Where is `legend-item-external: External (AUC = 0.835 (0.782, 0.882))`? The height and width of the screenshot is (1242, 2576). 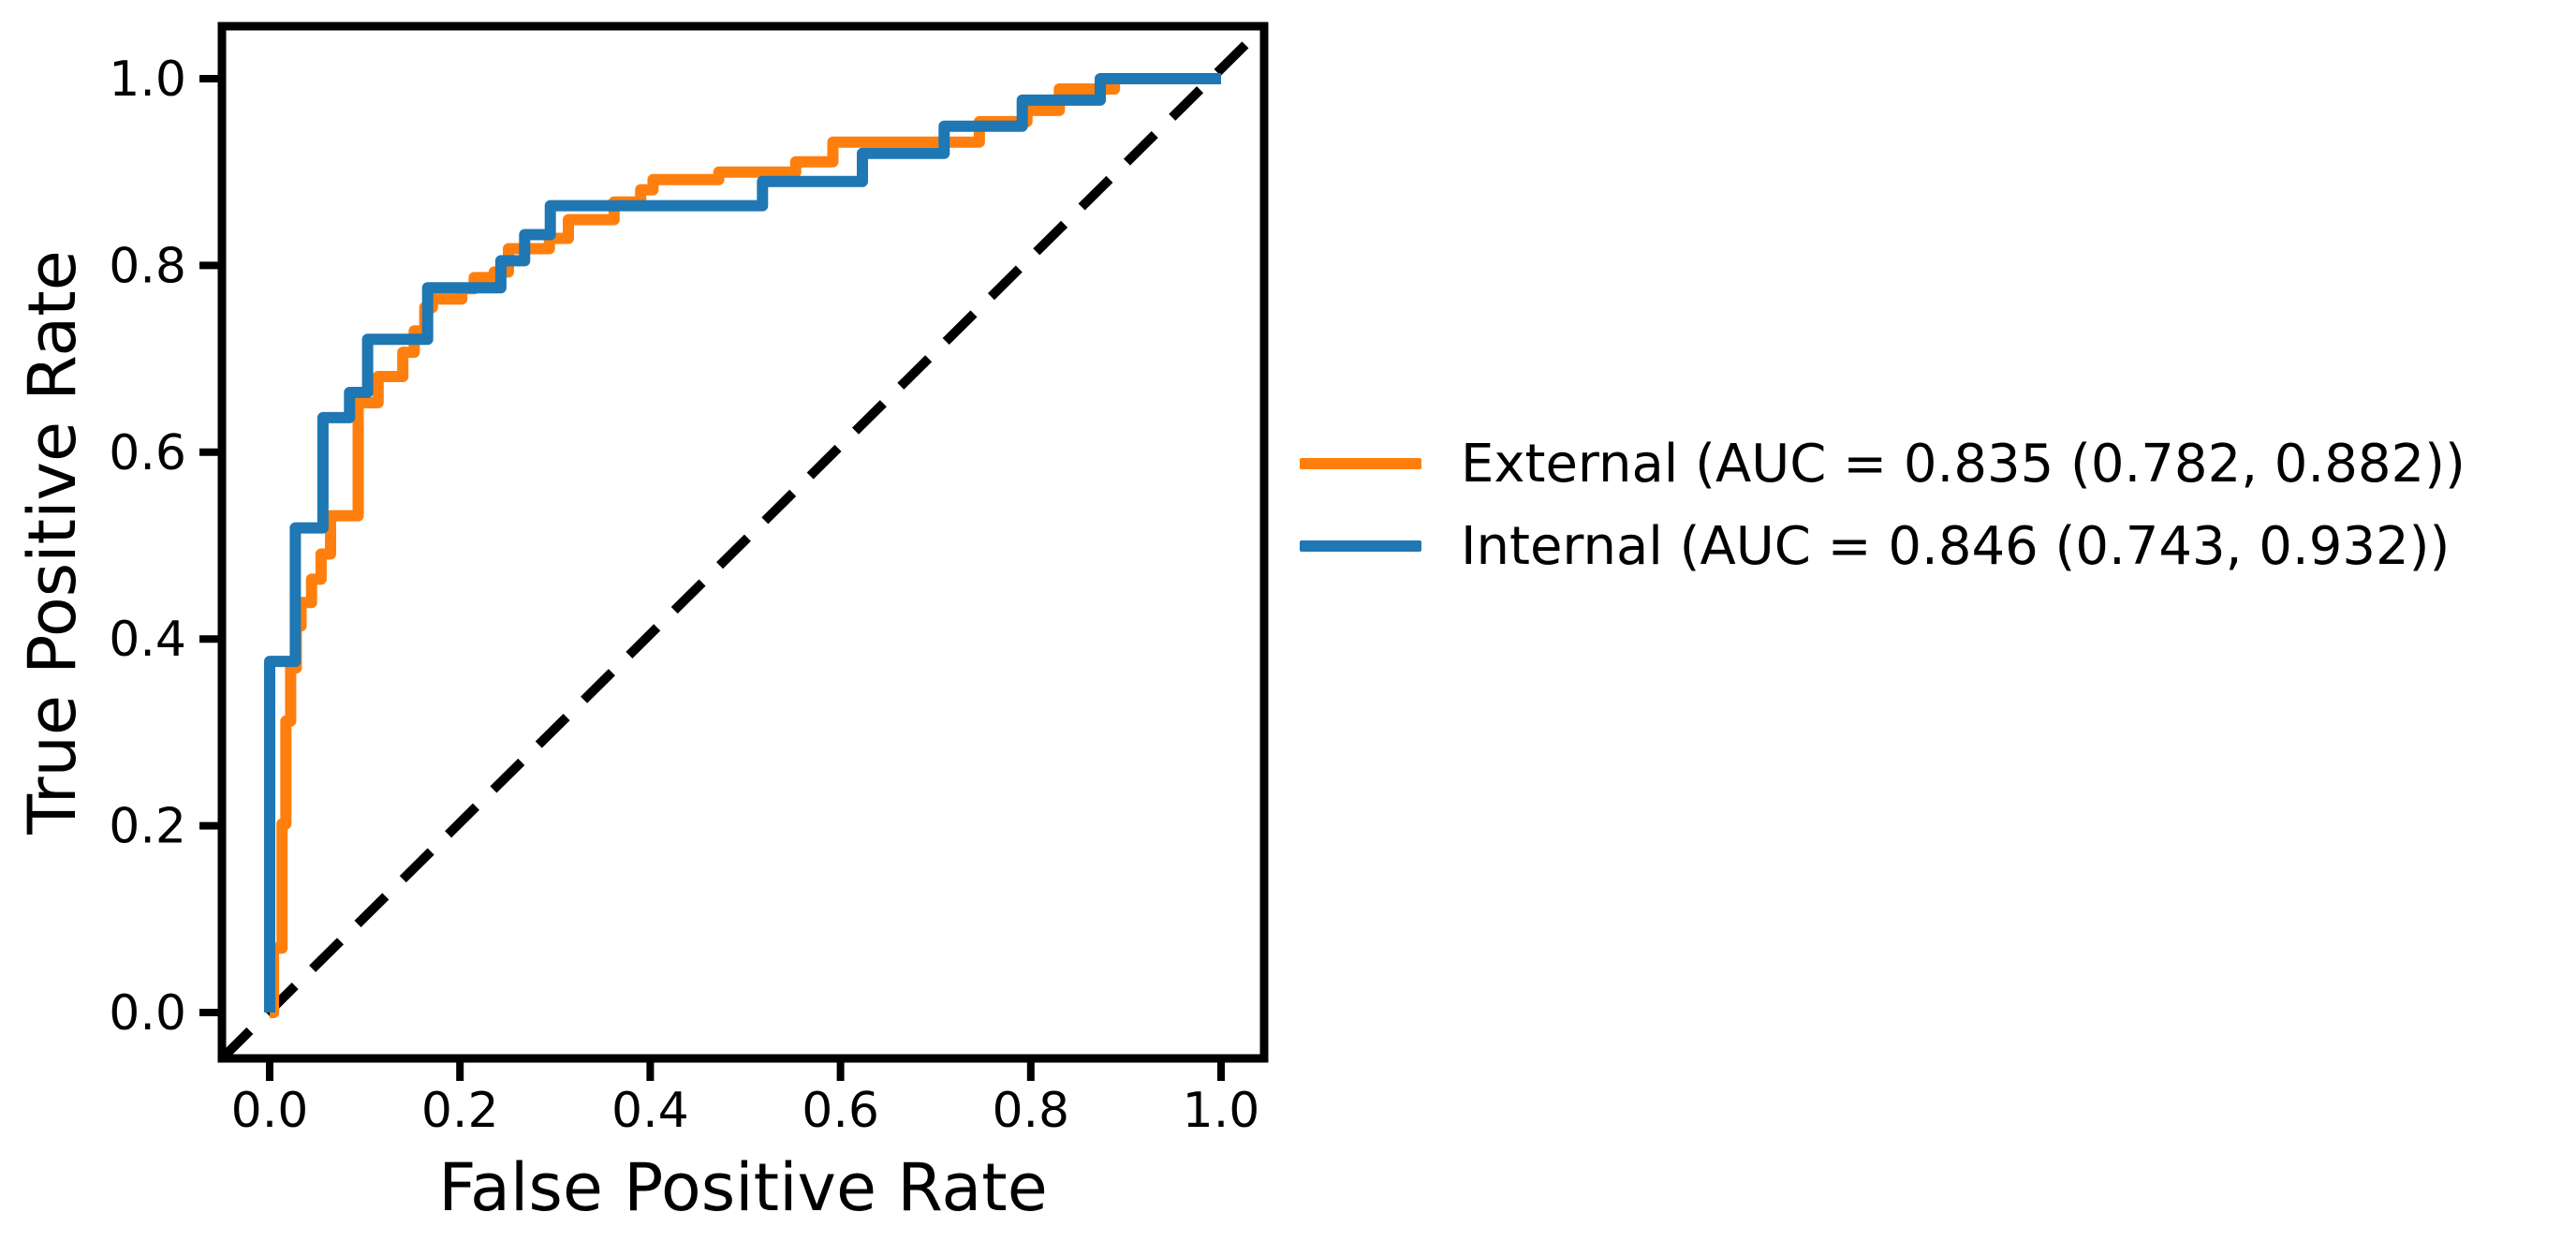
legend-item-external: External (AUC = 0.835 (0.782, 0.882)) is located at coordinates (1883, 464).